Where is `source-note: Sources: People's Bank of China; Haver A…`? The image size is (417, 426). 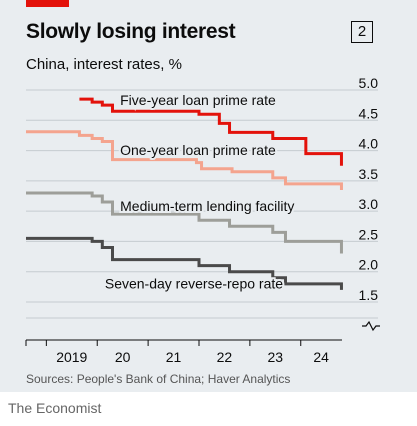 source-note: Sources: People's Bank of China; Haver A… is located at coordinates (158, 379).